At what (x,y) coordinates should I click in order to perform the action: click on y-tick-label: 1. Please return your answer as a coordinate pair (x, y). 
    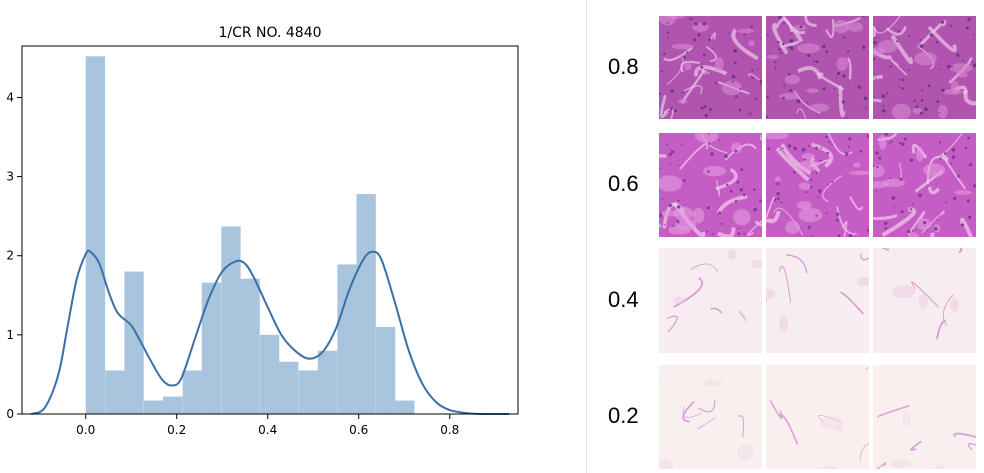
    Looking at the image, I should click on (10, 335).